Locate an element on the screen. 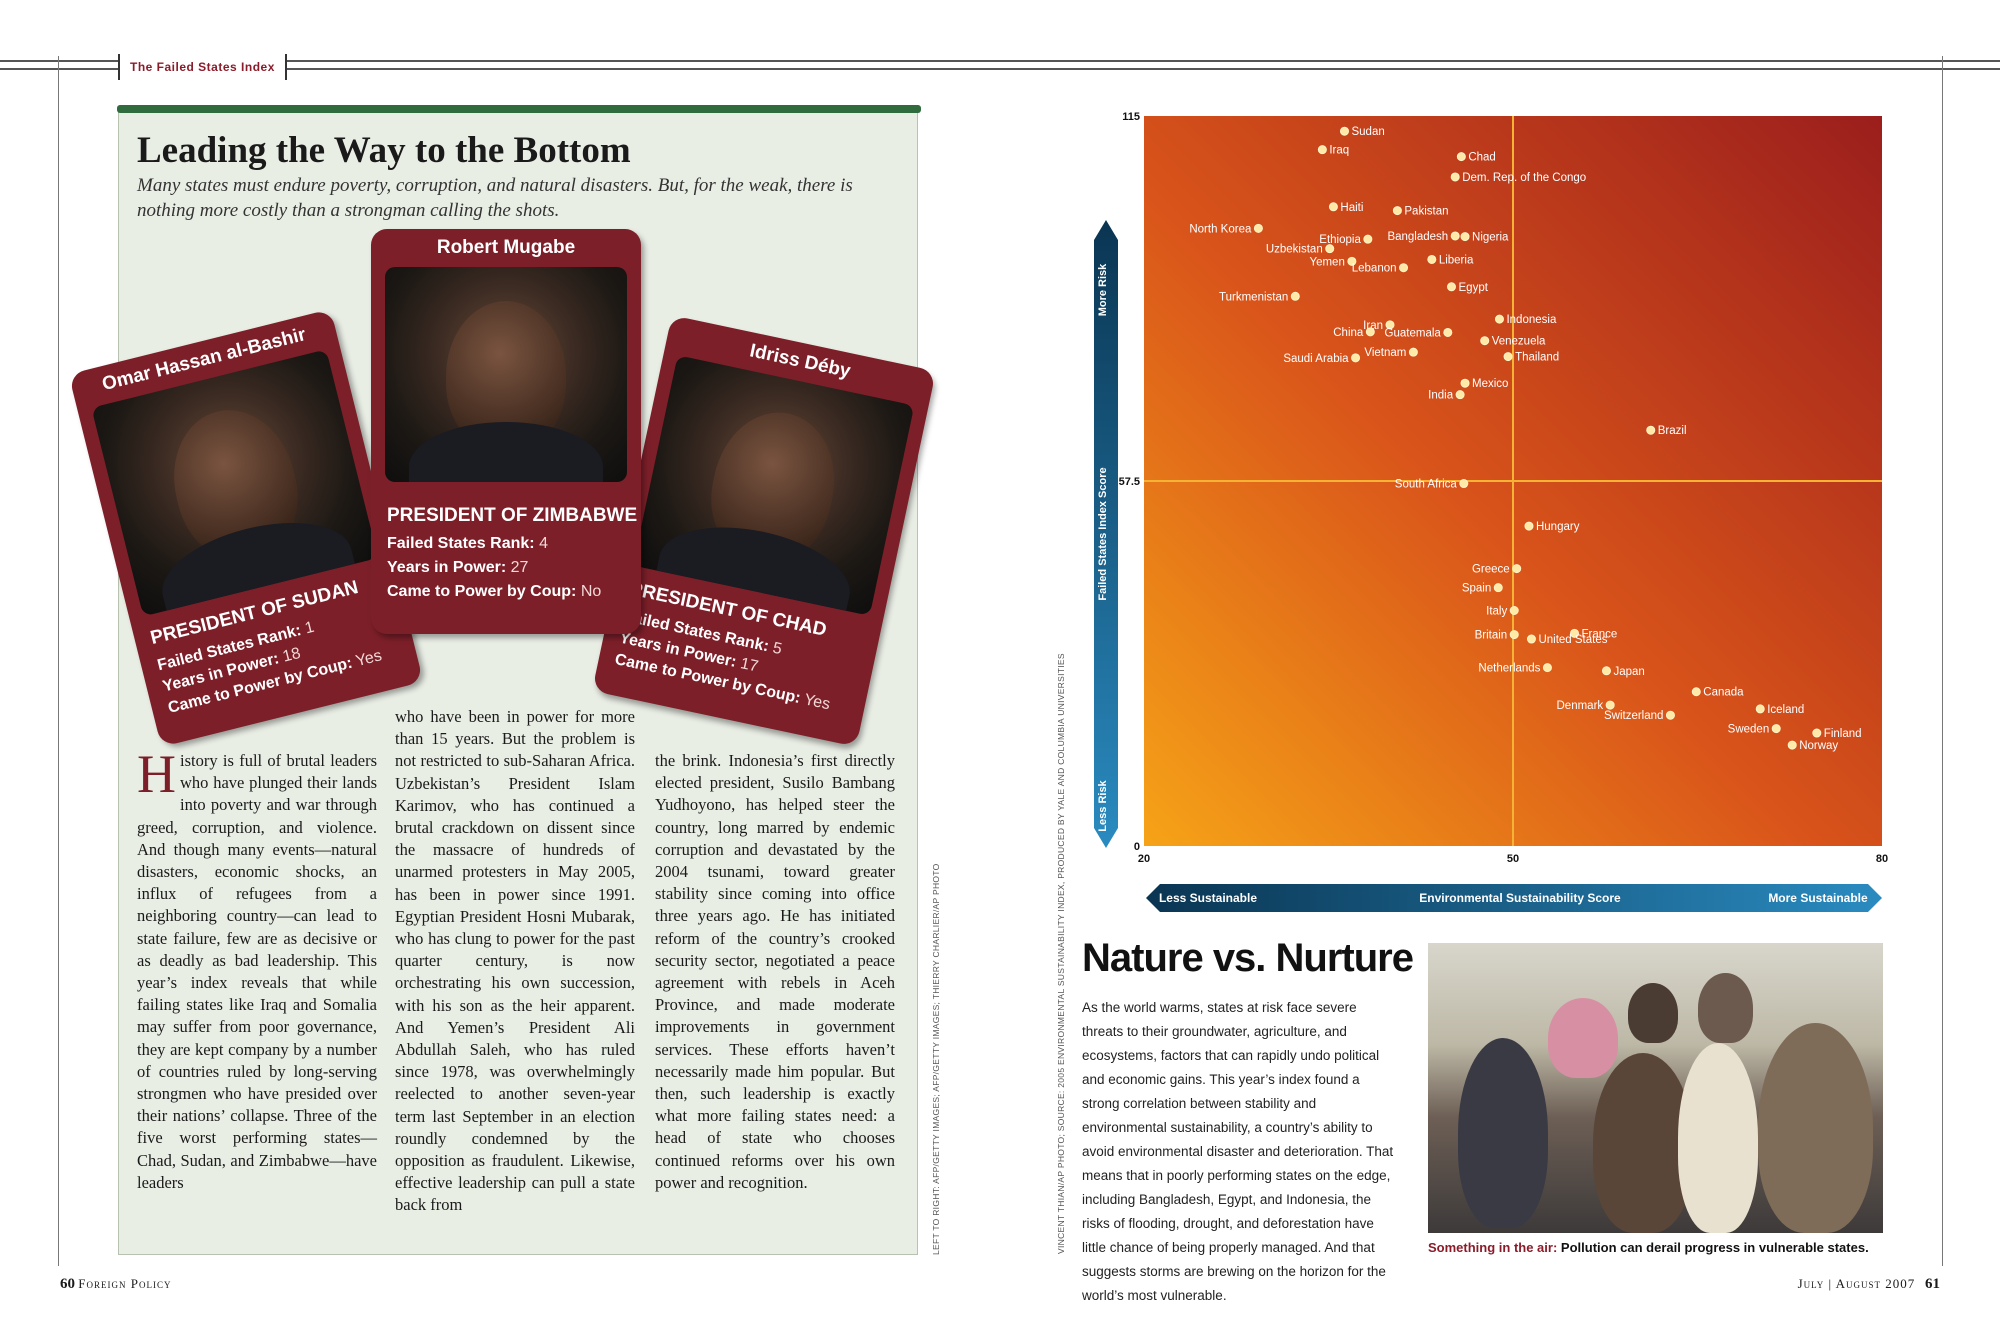  card-years: Years in Power: 27 is located at coordinates (458, 567).